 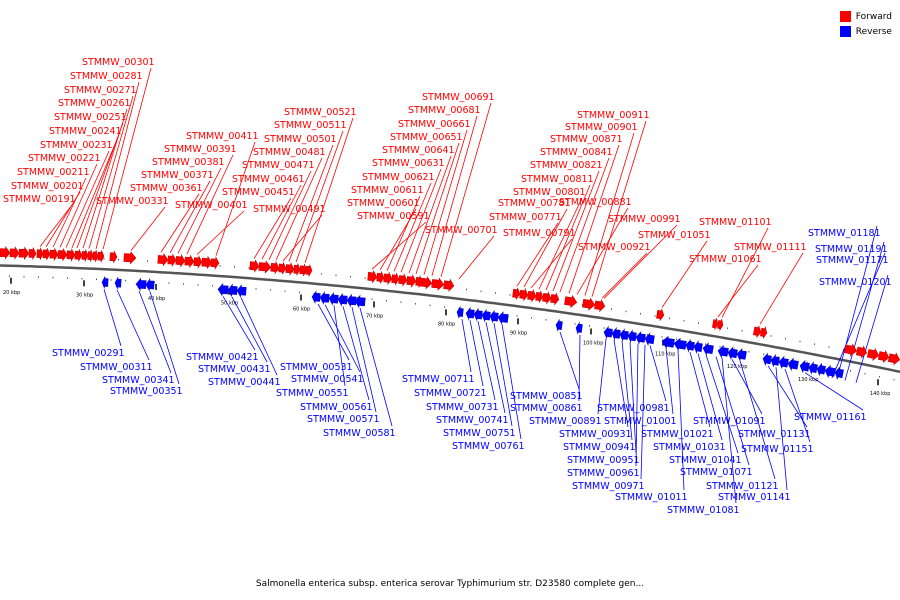 What do you see at coordinates (595, 202) in the screenshot?
I see `forward-gene-label: STMMW_00881` at bounding box center [595, 202].